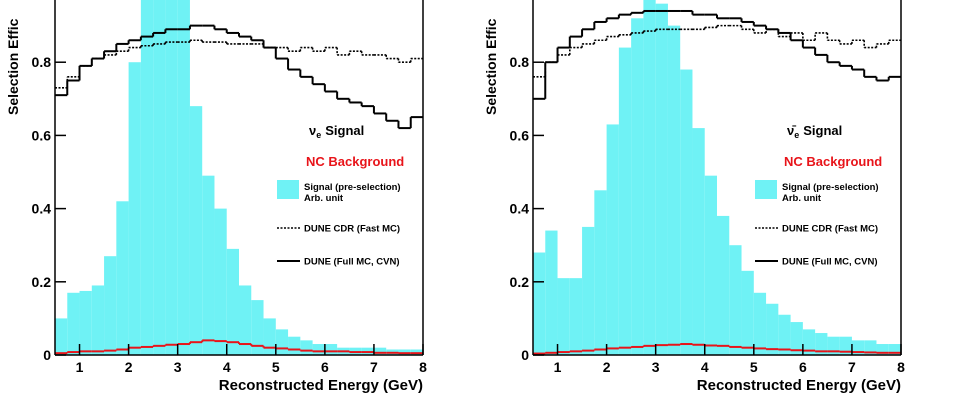 The height and width of the screenshot is (411, 957). What do you see at coordinates (321, 385) in the screenshot?
I see `x-axis-label: Reconstructed Energy (GeV)` at bounding box center [321, 385].